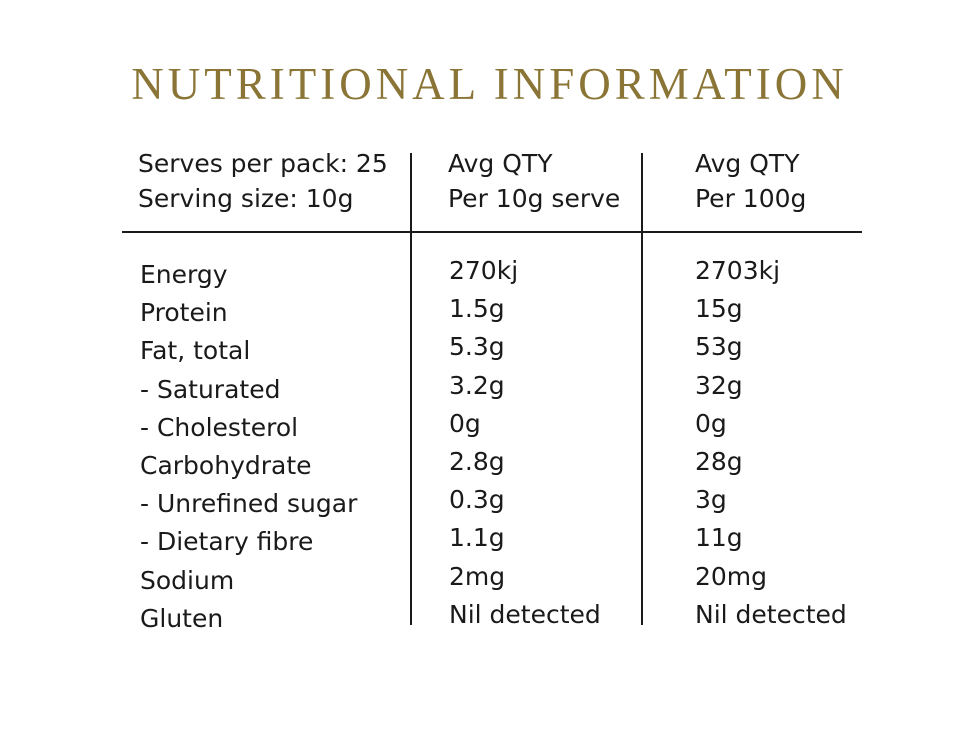 This screenshot has height=739, width=979. I want to click on per-100g-value: 28g, so click(719, 461).